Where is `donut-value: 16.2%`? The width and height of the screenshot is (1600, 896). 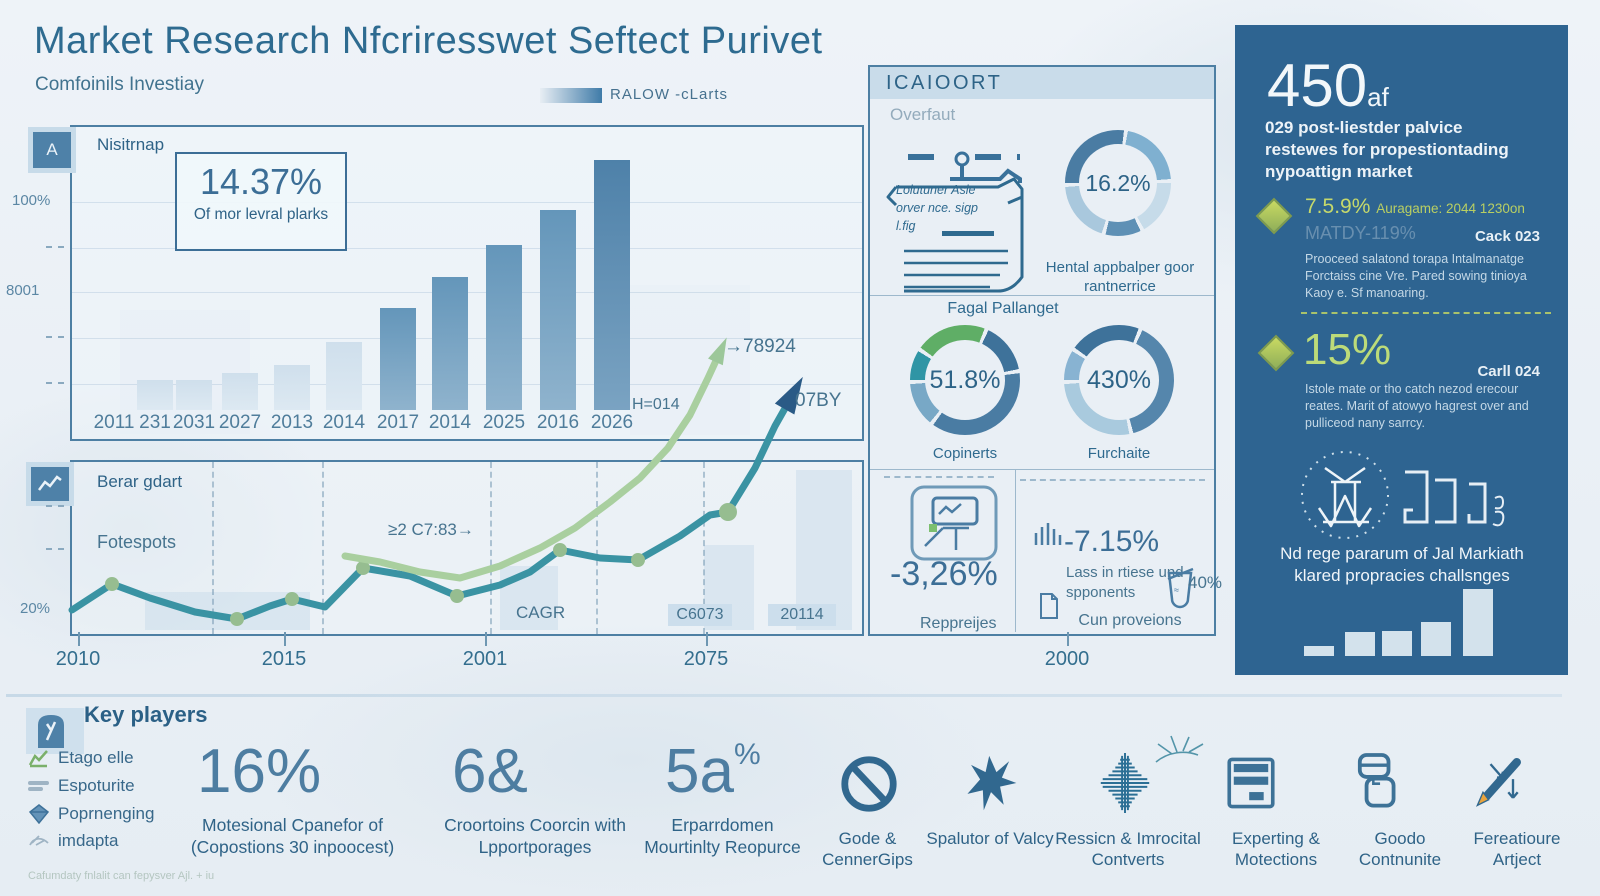
donut-value: 16.2% is located at coordinates (1118, 182).